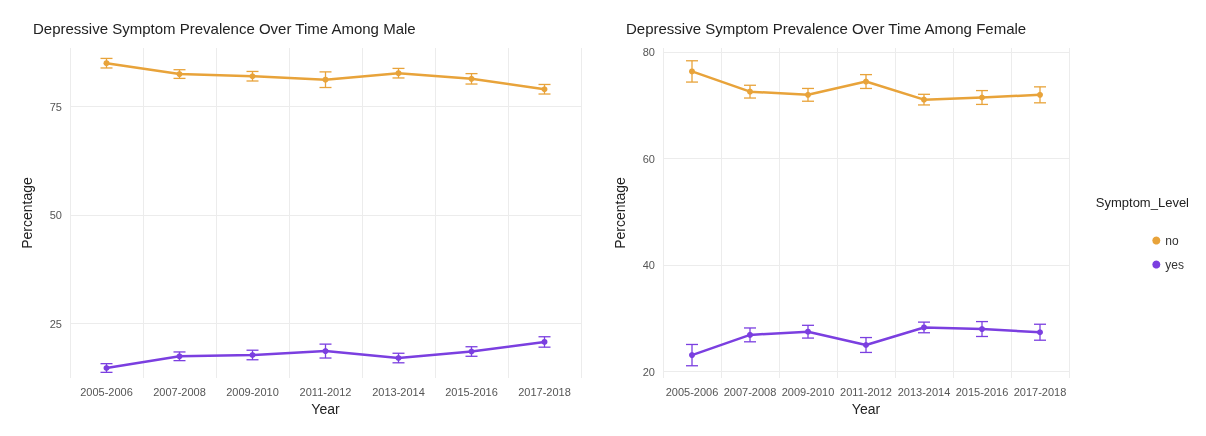  What do you see at coordinates (648, 158) in the screenshot?
I see `y-tick-label: 60` at bounding box center [648, 158].